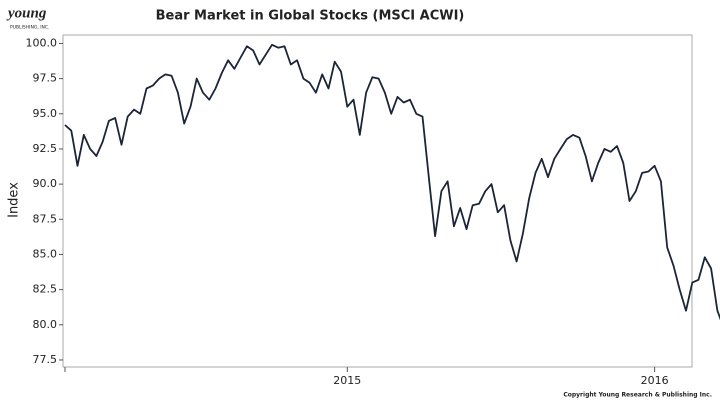 This screenshot has width=720, height=409. Describe the element at coordinates (26, 13) in the screenshot. I see `logo: young` at that location.